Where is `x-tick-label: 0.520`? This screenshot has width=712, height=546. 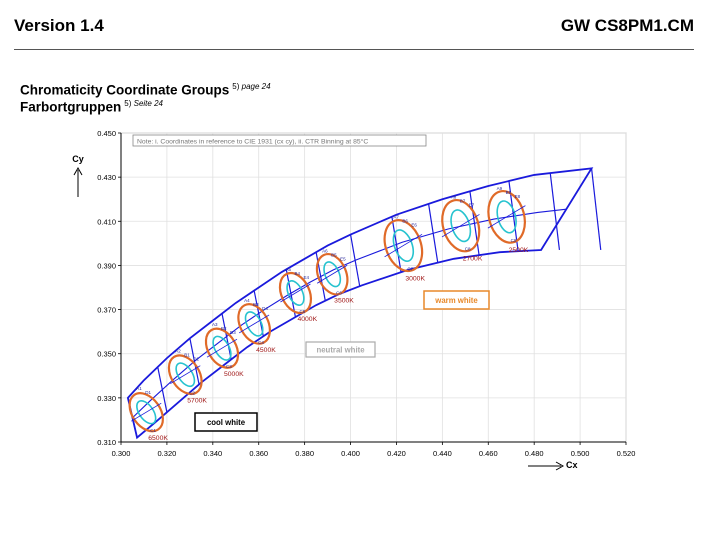
x-tick-label: 0.520 is located at coordinates (626, 453).